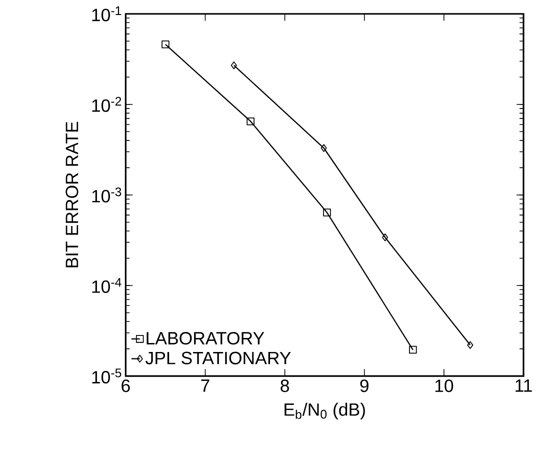  What do you see at coordinates (524, 385) in the screenshot?
I see `x-tick-label: 11` at bounding box center [524, 385].